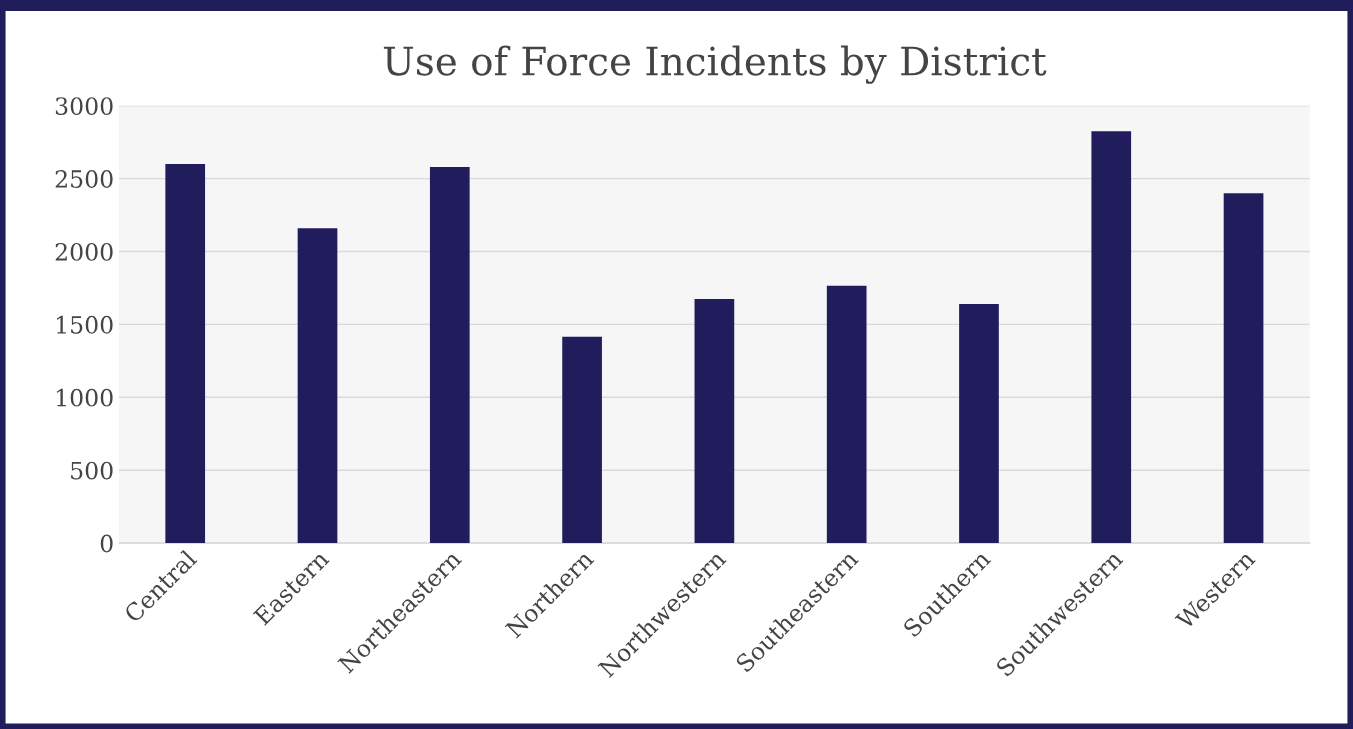  What do you see at coordinates (715, 64) in the screenshot?
I see `chart-title: Use of Force Incidents by District` at bounding box center [715, 64].